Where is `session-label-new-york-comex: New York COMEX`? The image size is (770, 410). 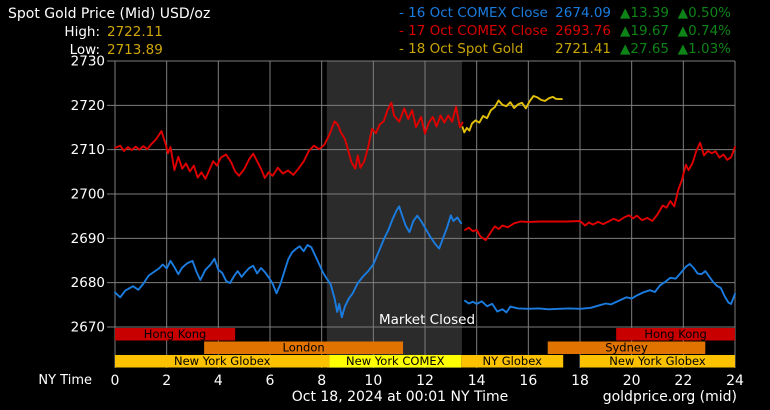 session-label-new-york-comex: New York COMEX is located at coordinates (395, 361).